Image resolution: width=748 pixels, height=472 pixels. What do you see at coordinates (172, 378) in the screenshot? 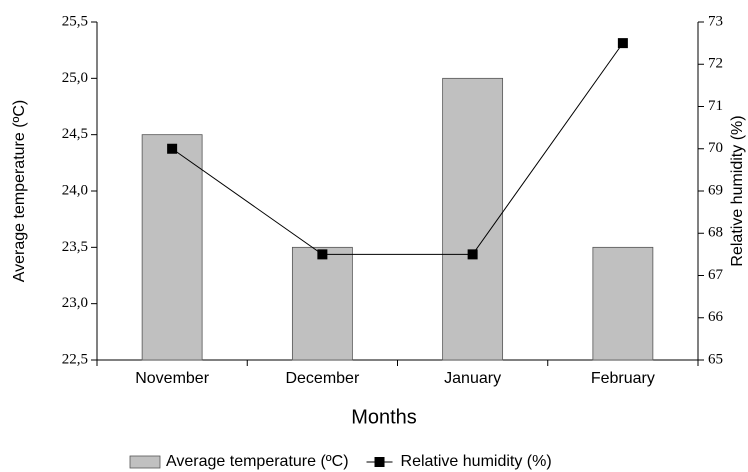
I see `x-tick-label: November` at bounding box center [172, 378].